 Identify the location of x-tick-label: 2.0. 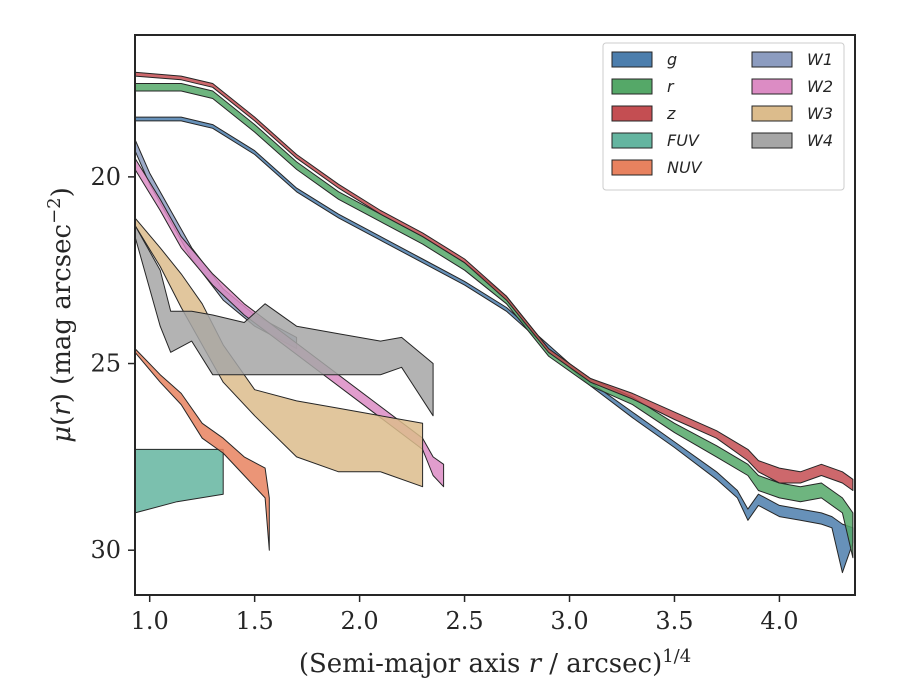
(360, 621).